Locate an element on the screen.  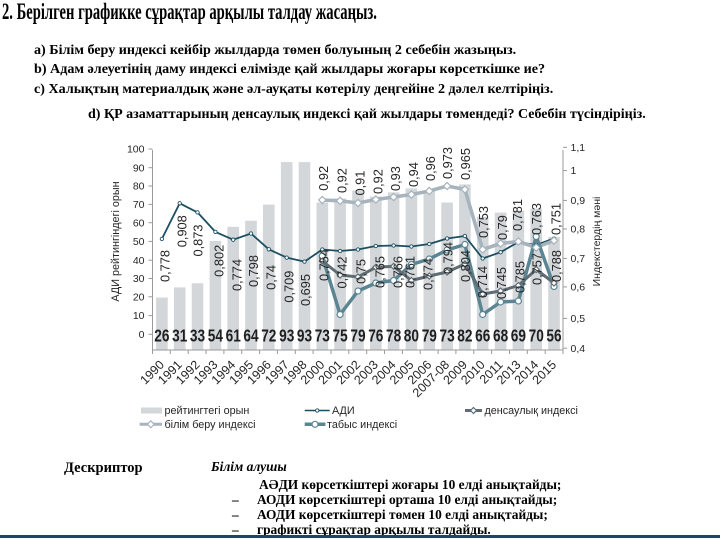
svg-text: АДИ is located at coordinates (343, 411).